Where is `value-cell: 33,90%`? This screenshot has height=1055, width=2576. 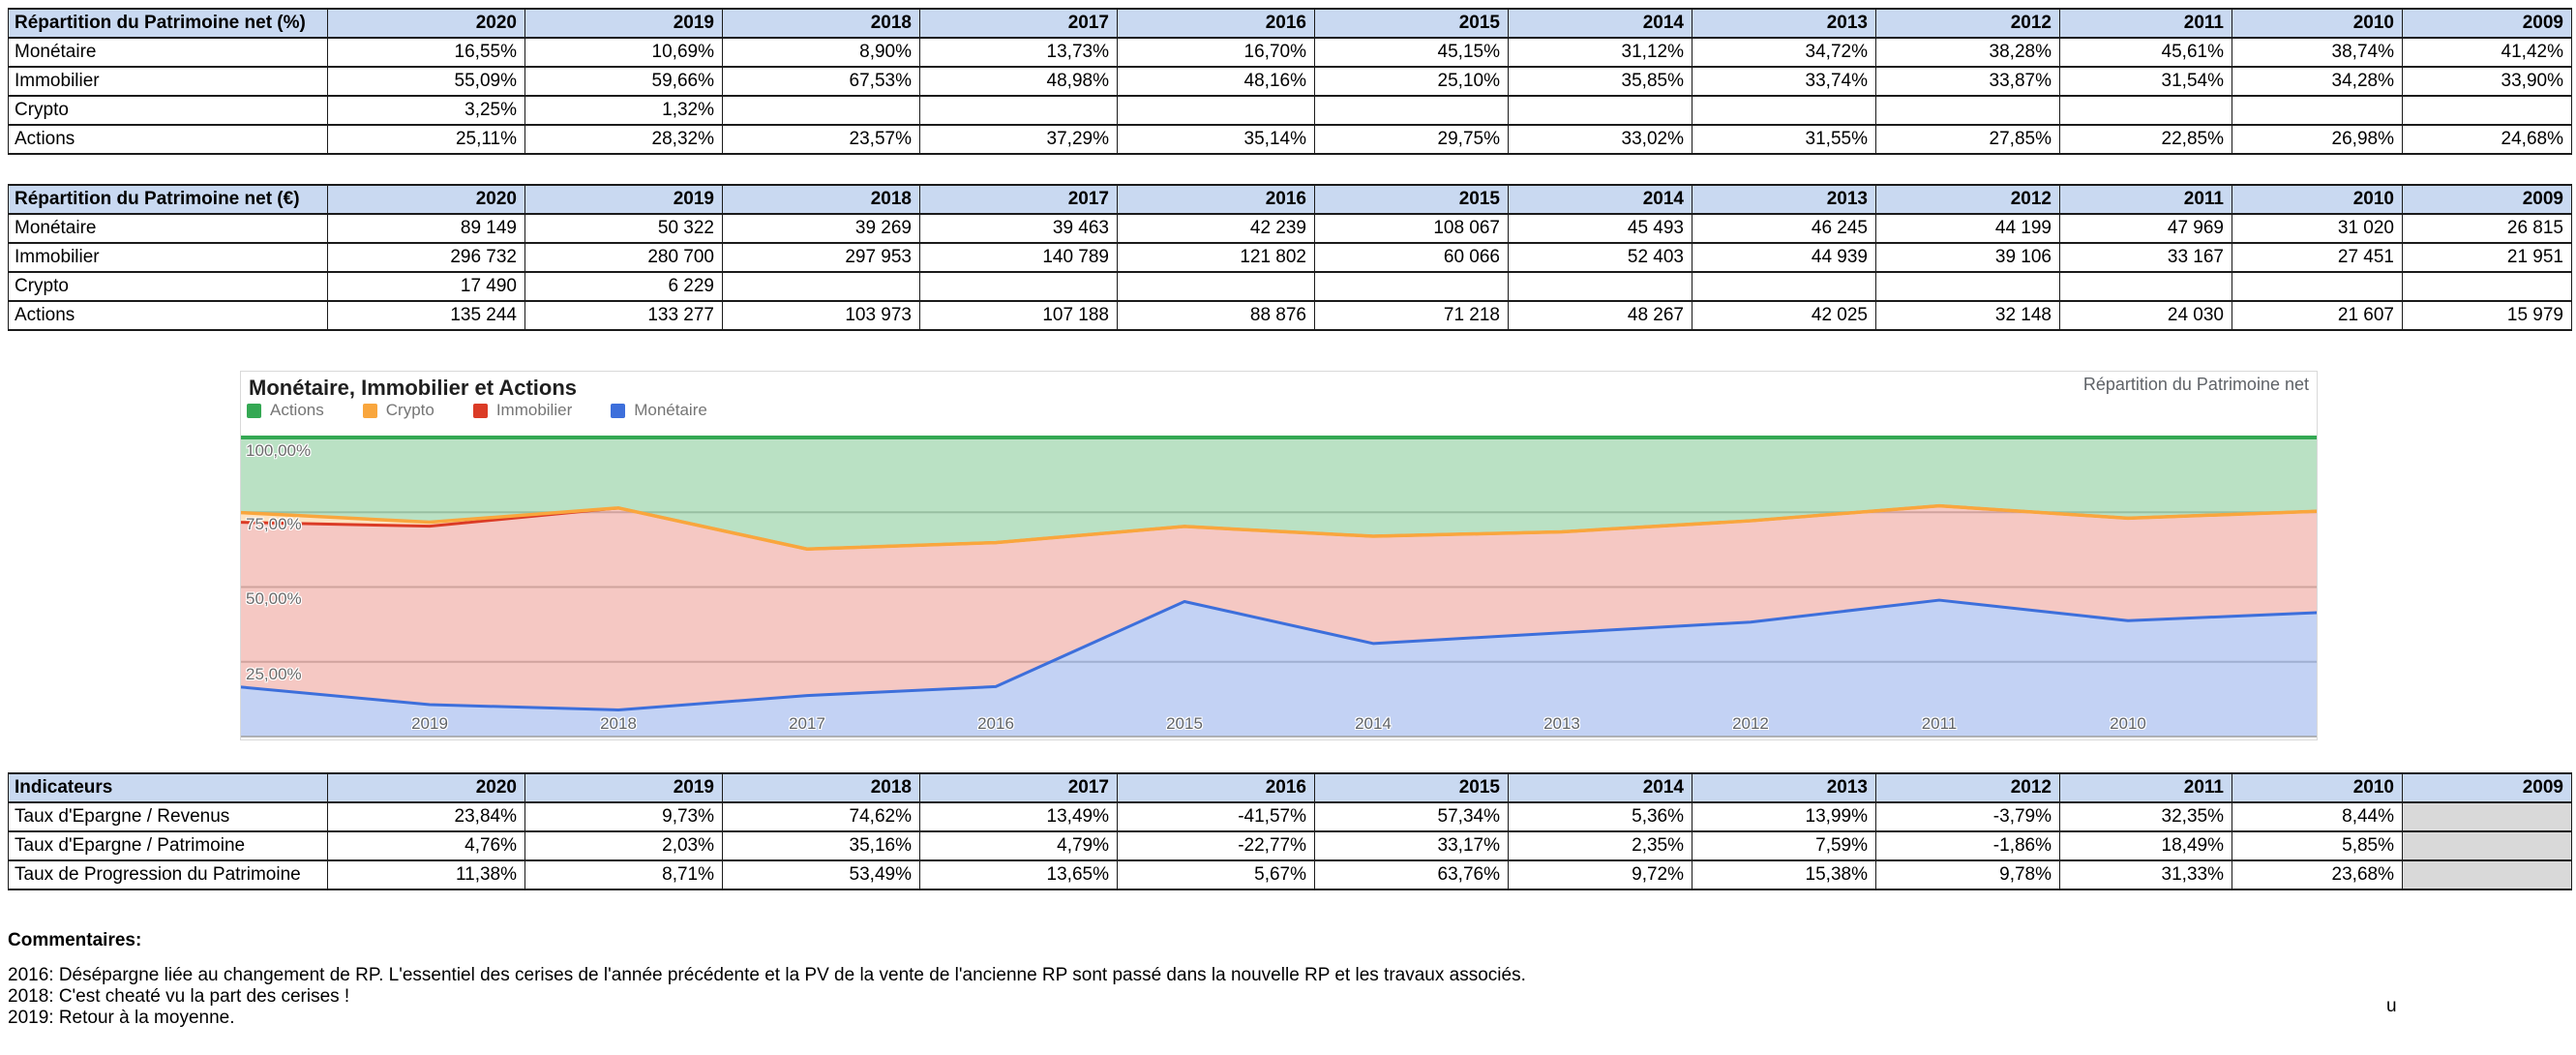
value-cell: 33,90% is located at coordinates (2487, 81).